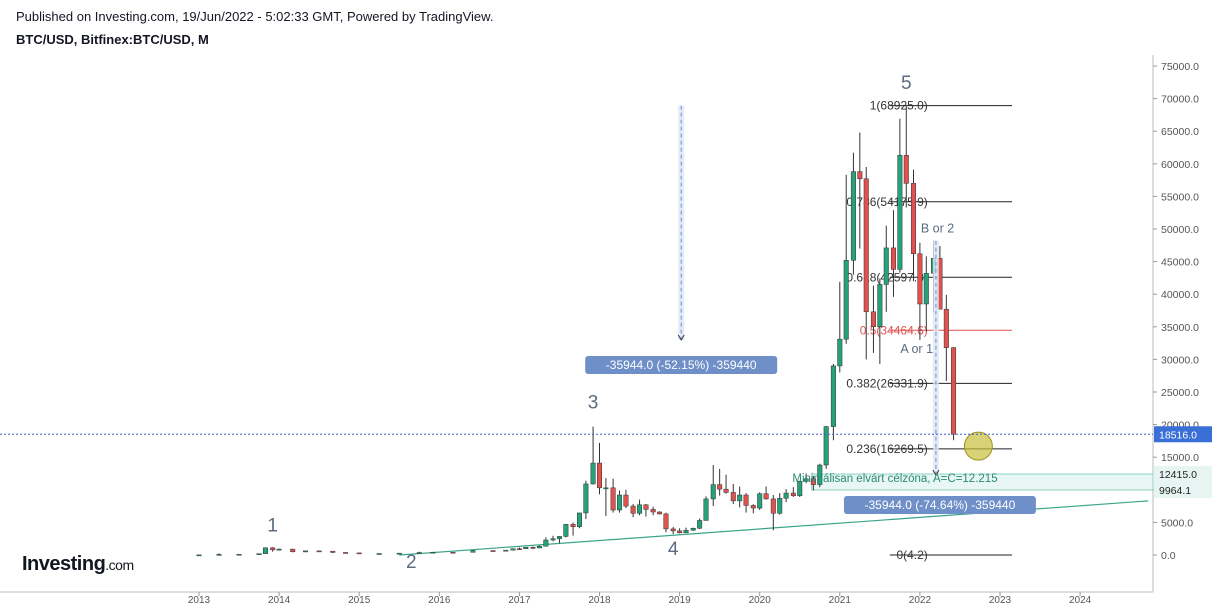 The height and width of the screenshot is (612, 1213). Describe the element at coordinates (1180, 165) in the screenshot. I see `y-tick-label: 60000.0` at that location.